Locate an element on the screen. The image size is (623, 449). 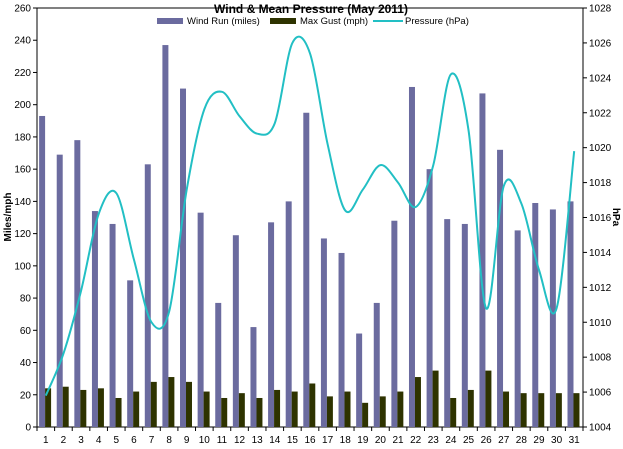
y-tick-label-right: 1008 is located at coordinates (600, 358).